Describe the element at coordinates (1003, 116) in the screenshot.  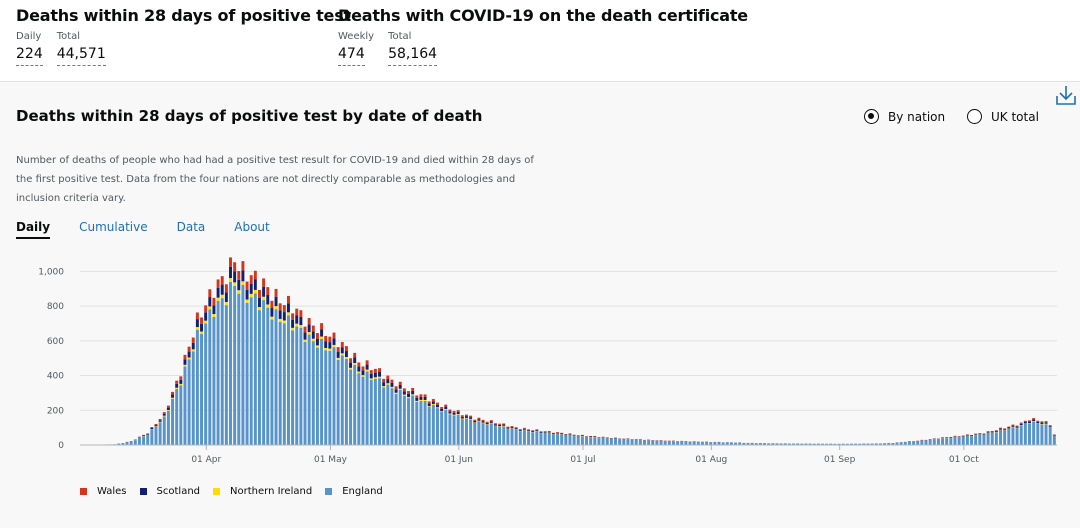
I see `radio-uk-total: UK total` at that location.